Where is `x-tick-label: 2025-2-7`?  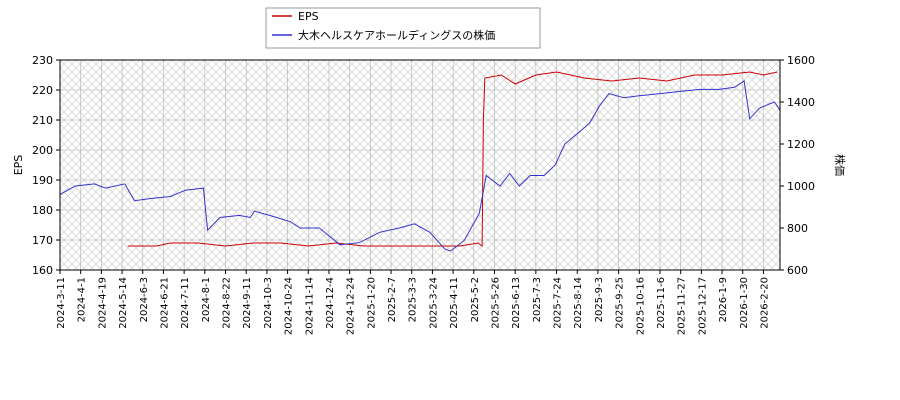 x-tick-label: 2025-2-7 is located at coordinates (392, 299).